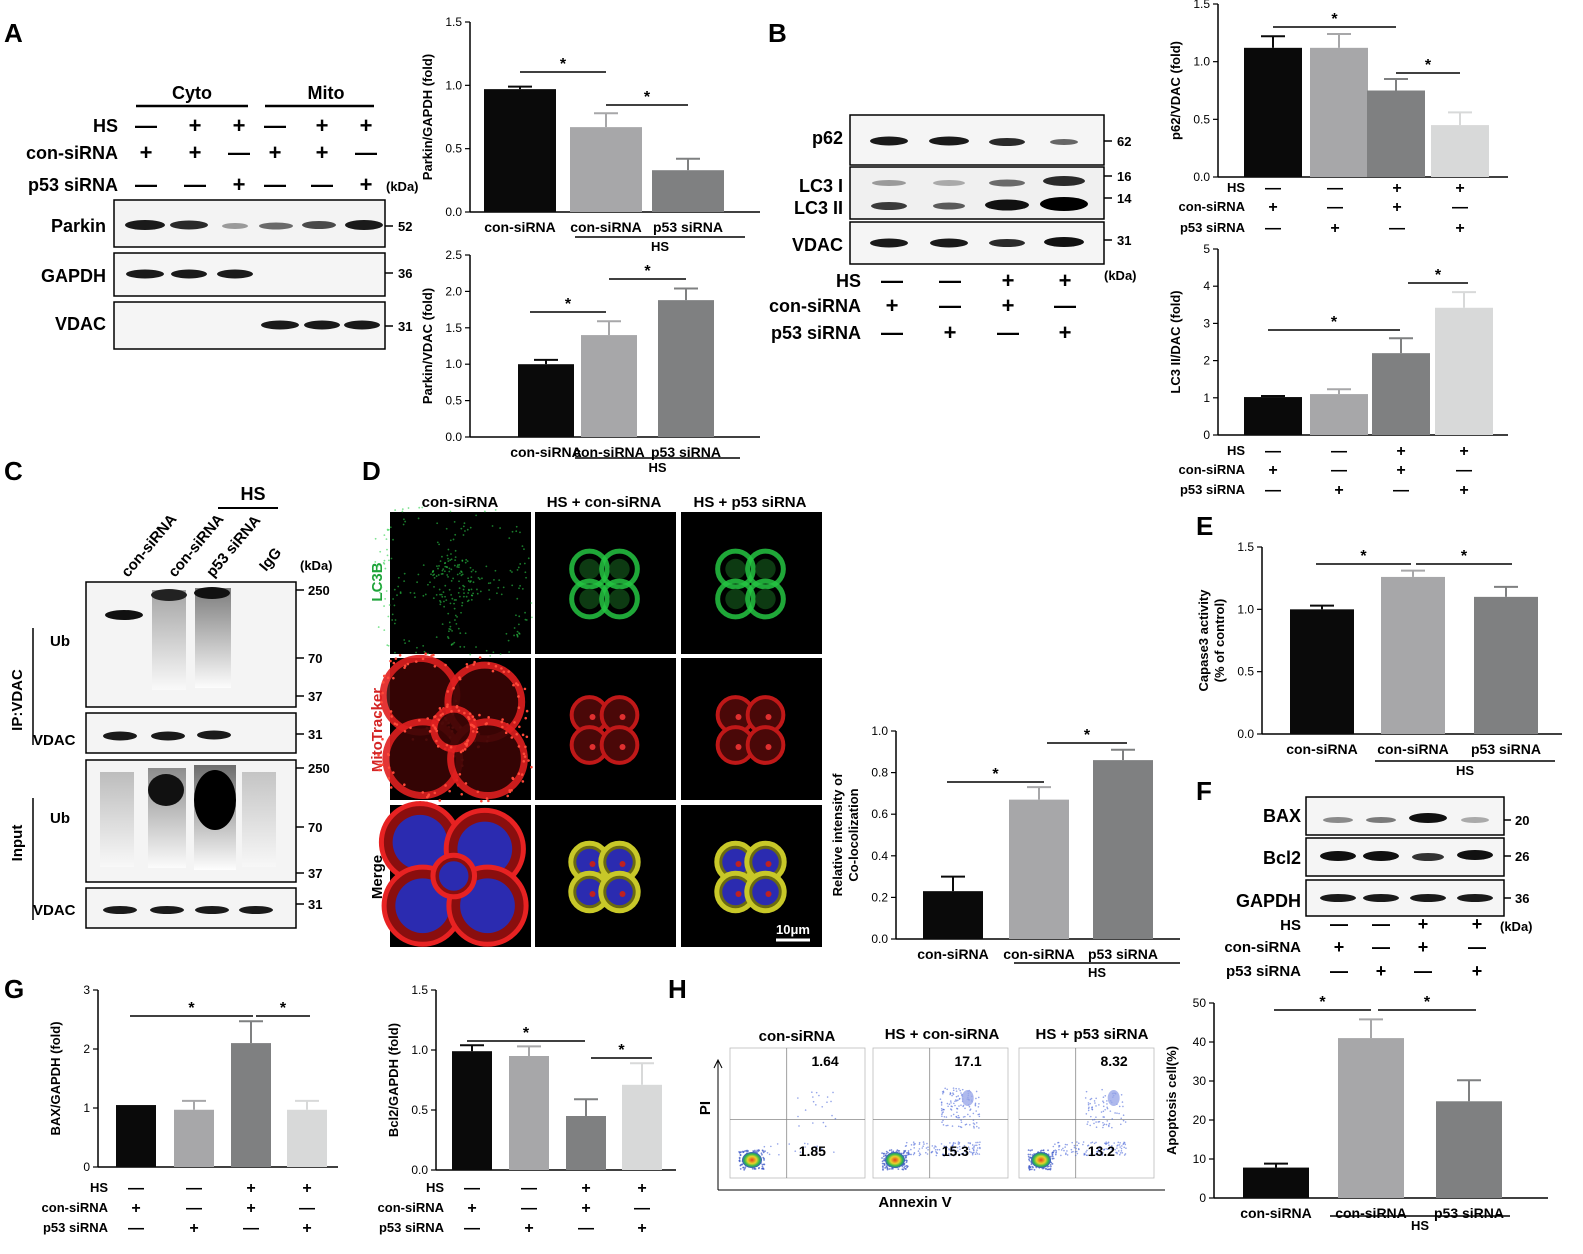 The image size is (1583, 1254). Describe the element at coordinates (377, 730) in the screenshot. I see `micro-row-mitotracker: MitoTracker` at that location.